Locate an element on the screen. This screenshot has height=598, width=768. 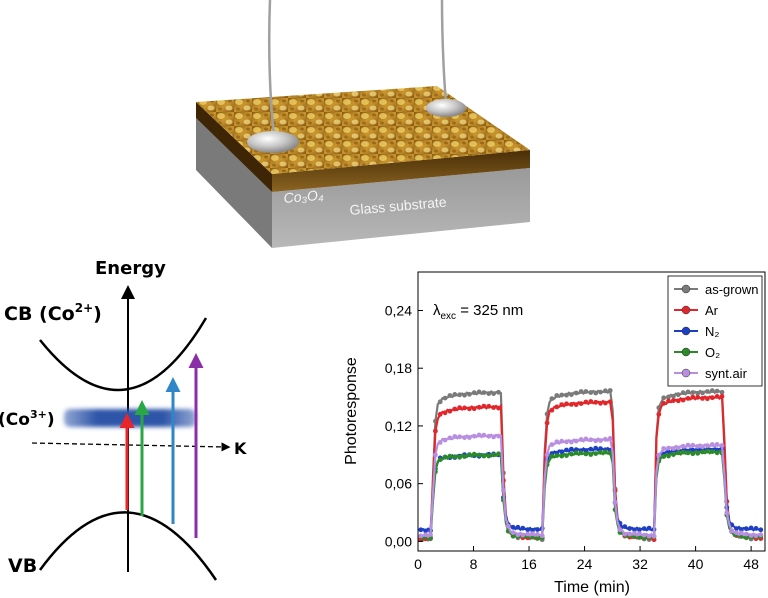
energy-axis-label: Energy is located at coordinates (130, 268).